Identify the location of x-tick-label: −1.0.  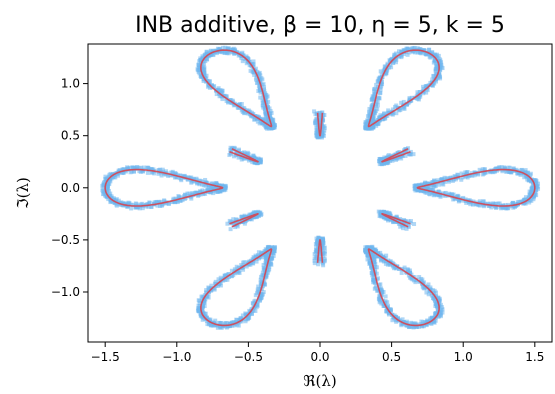
(176, 357).